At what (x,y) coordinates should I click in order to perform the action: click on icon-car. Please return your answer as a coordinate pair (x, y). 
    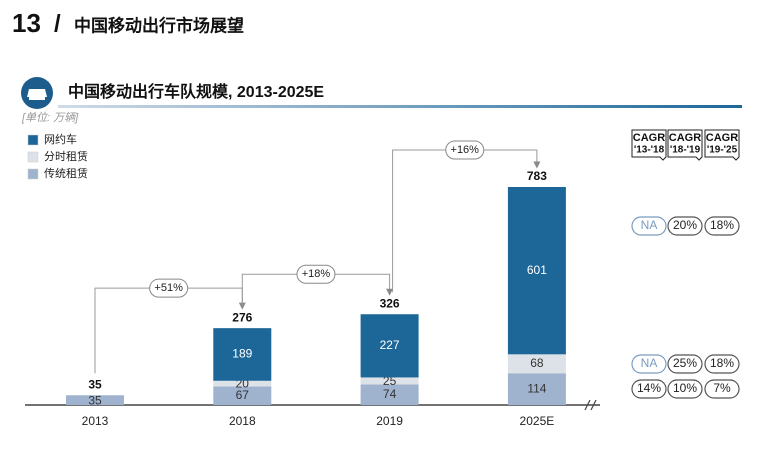
    Looking at the image, I should click on (37, 94).